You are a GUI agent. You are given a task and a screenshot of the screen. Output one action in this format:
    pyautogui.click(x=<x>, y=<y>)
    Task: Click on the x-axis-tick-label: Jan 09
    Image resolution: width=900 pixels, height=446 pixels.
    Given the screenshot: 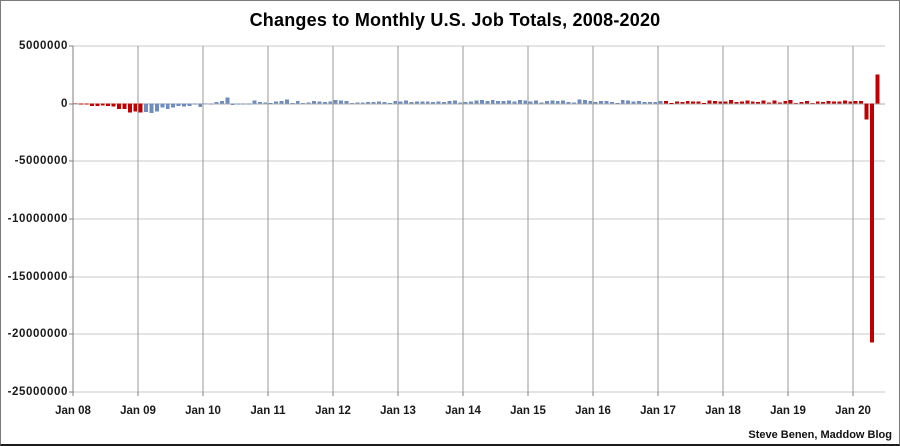 What is the action you would take?
    pyautogui.click(x=138, y=411)
    